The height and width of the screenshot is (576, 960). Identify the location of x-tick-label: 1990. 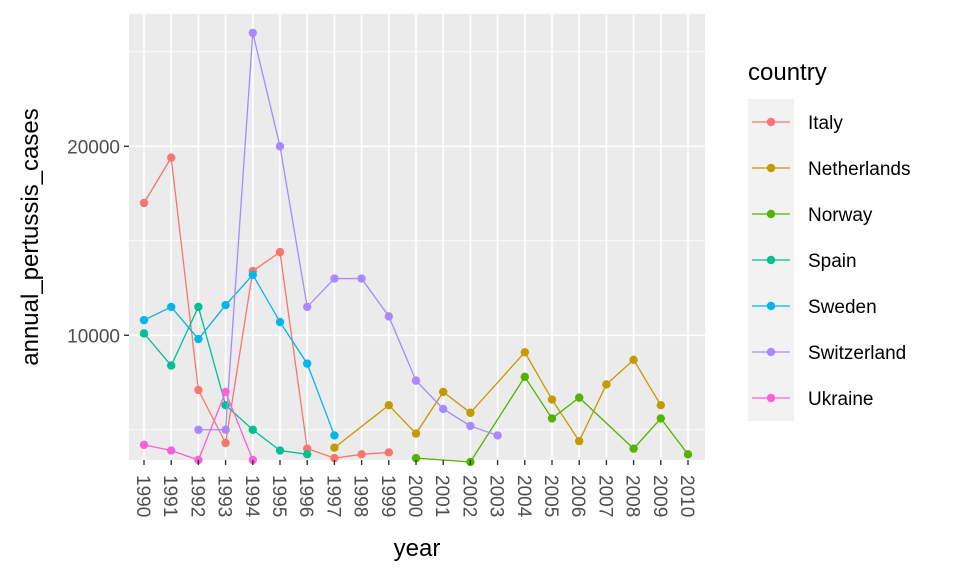
(142, 496).